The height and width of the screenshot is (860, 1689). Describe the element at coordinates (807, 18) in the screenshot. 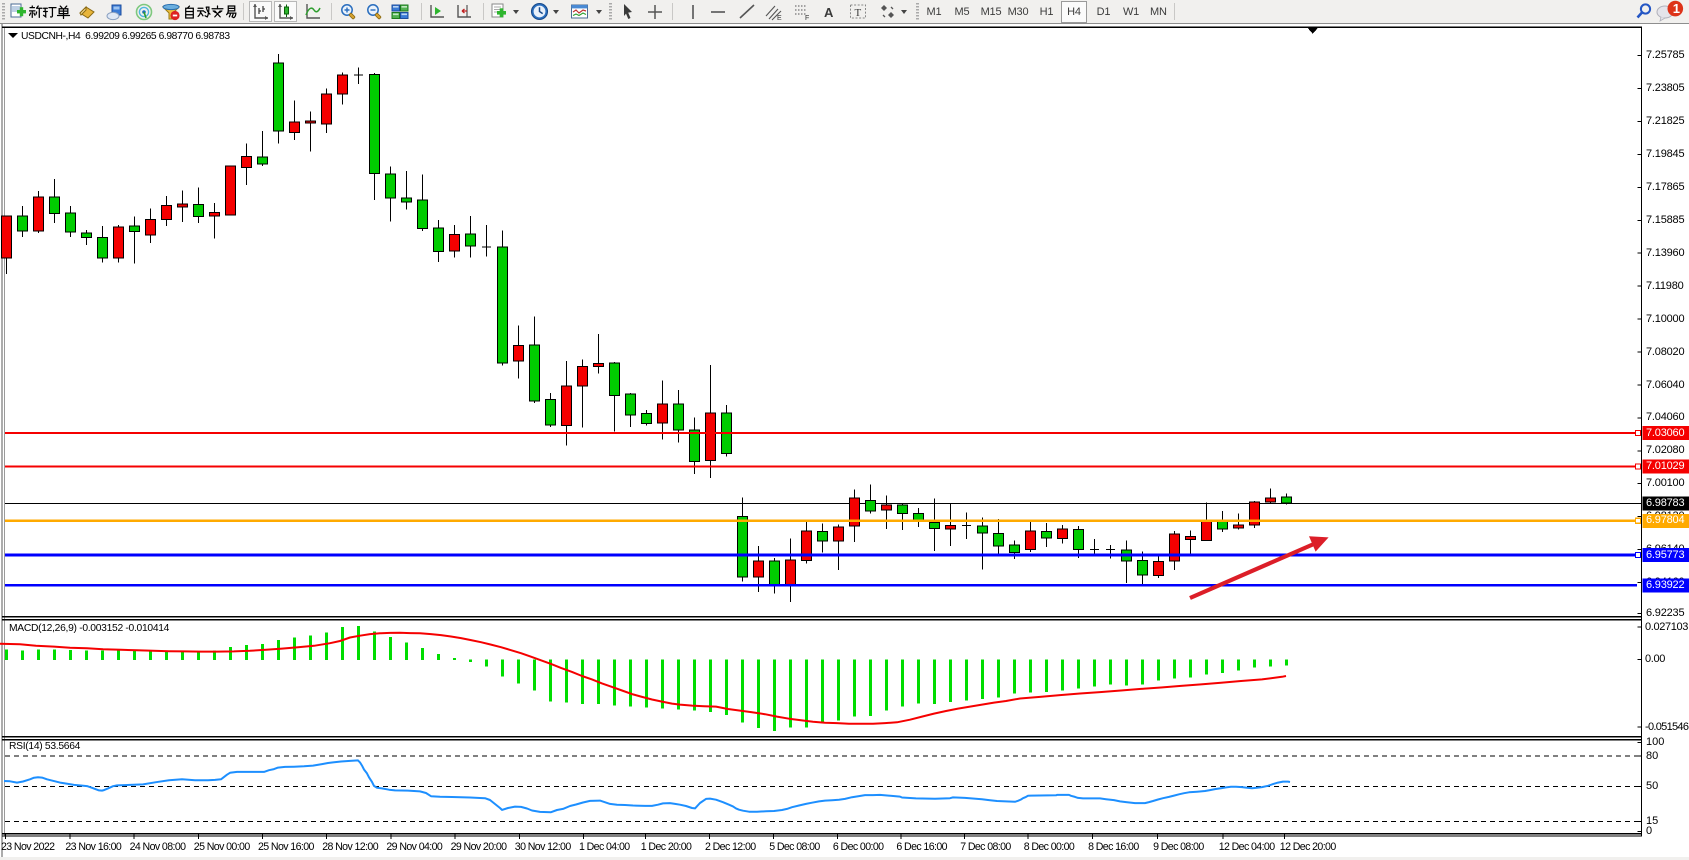

I see `svg-text: F` at that location.